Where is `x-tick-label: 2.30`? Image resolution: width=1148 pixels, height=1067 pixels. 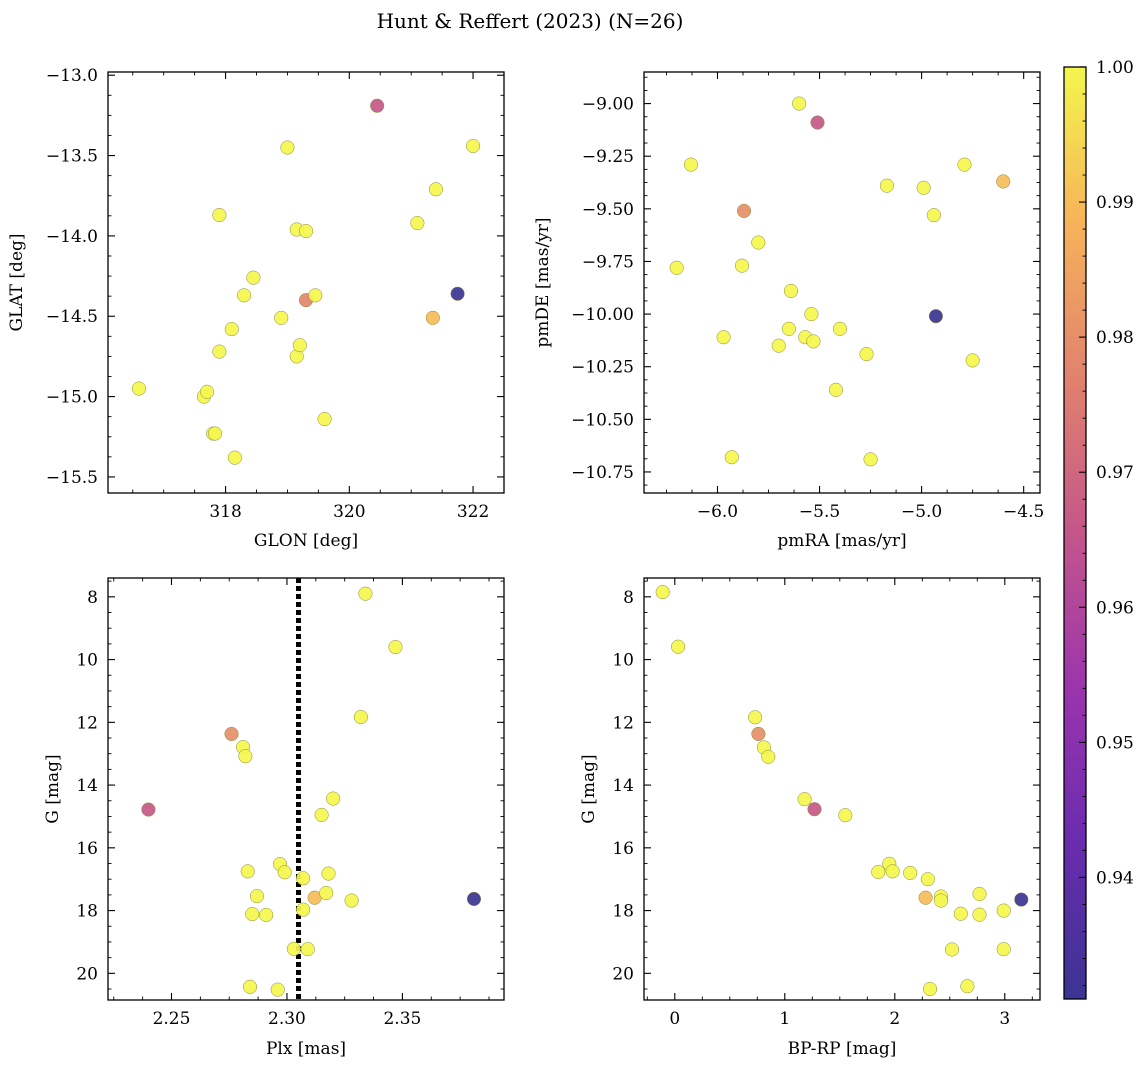
x-tick-label: 2.30 is located at coordinates (287, 1019).